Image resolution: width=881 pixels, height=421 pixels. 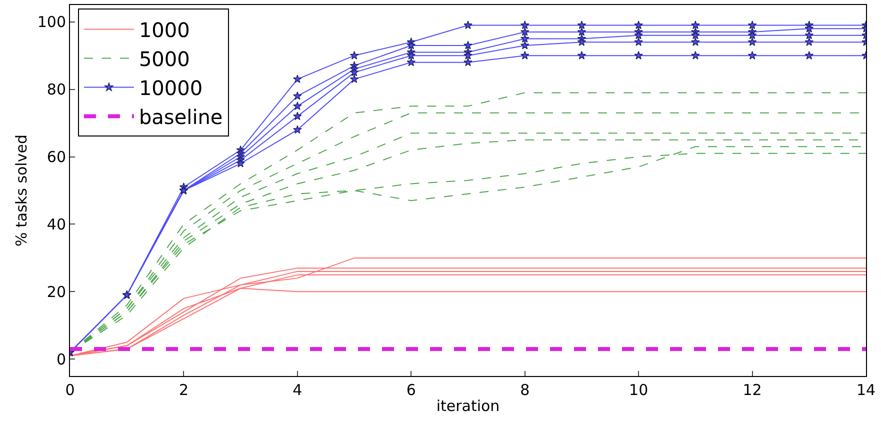 I want to click on legend-label: 5000, so click(x=164, y=59).